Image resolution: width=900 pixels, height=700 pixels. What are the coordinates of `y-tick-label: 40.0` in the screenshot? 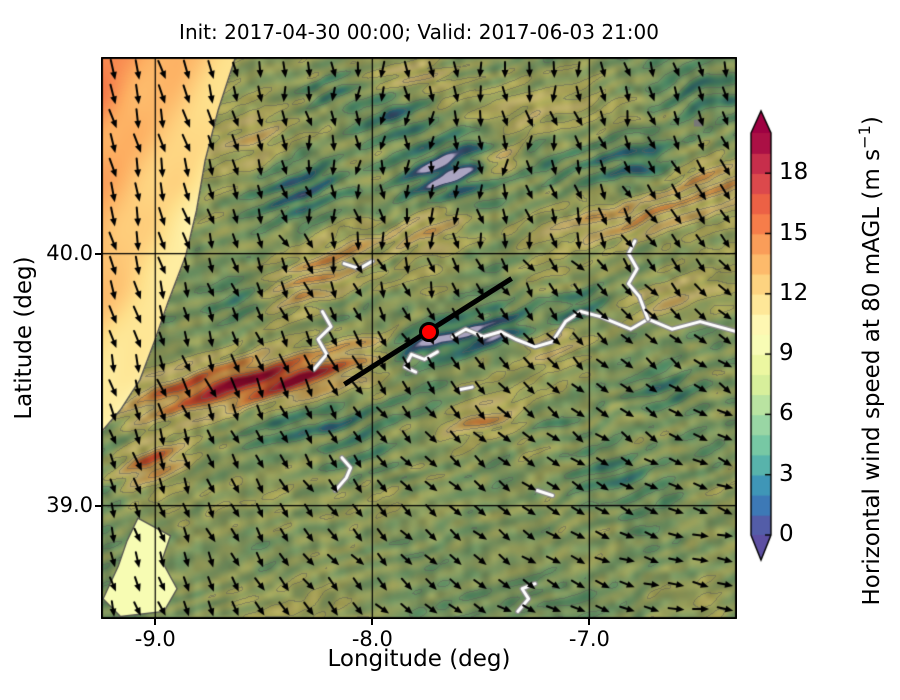 It's located at (69, 252).